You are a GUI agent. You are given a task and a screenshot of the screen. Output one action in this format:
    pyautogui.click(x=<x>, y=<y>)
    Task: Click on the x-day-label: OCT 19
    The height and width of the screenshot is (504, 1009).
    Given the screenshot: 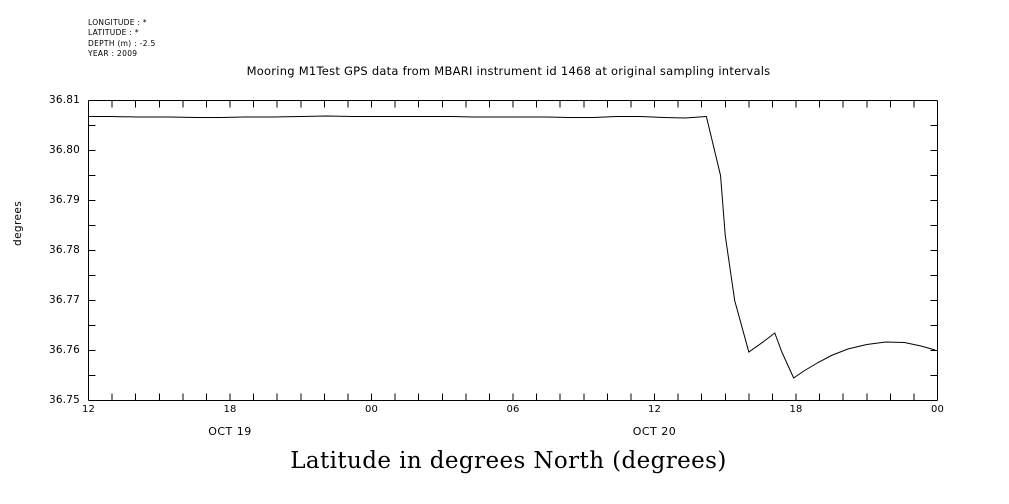 What is the action you would take?
    pyautogui.click(x=230, y=431)
    